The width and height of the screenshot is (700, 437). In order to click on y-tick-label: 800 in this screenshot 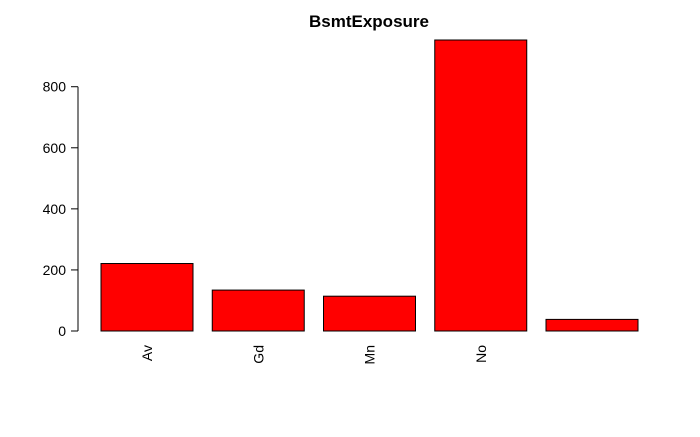, I will do `click(55, 87)`.